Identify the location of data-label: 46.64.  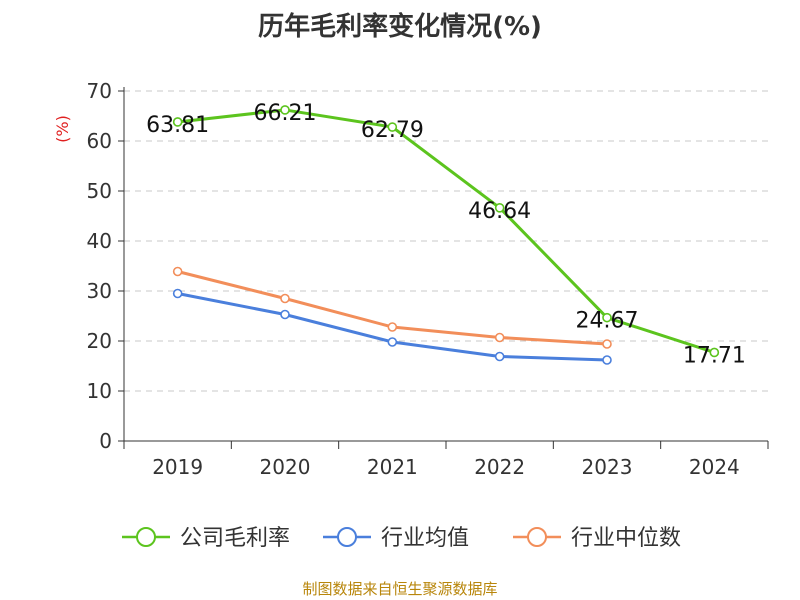
(499, 211).